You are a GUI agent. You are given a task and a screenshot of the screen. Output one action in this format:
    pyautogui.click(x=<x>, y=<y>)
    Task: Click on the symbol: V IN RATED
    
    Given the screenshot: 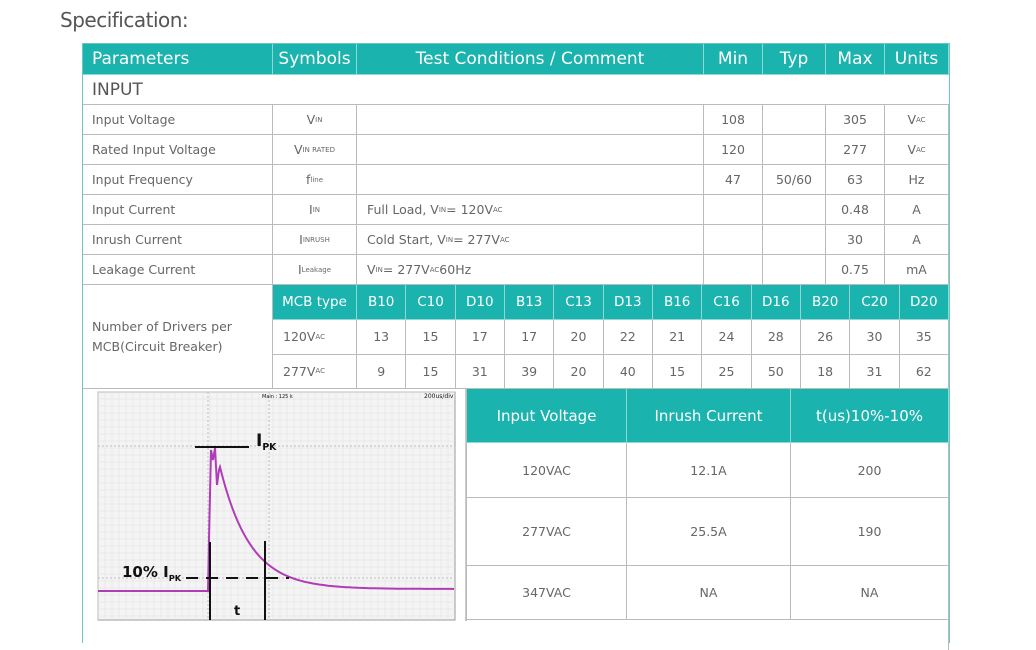 What is the action you would take?
    pyautogui.click(x=315, y=150)
    